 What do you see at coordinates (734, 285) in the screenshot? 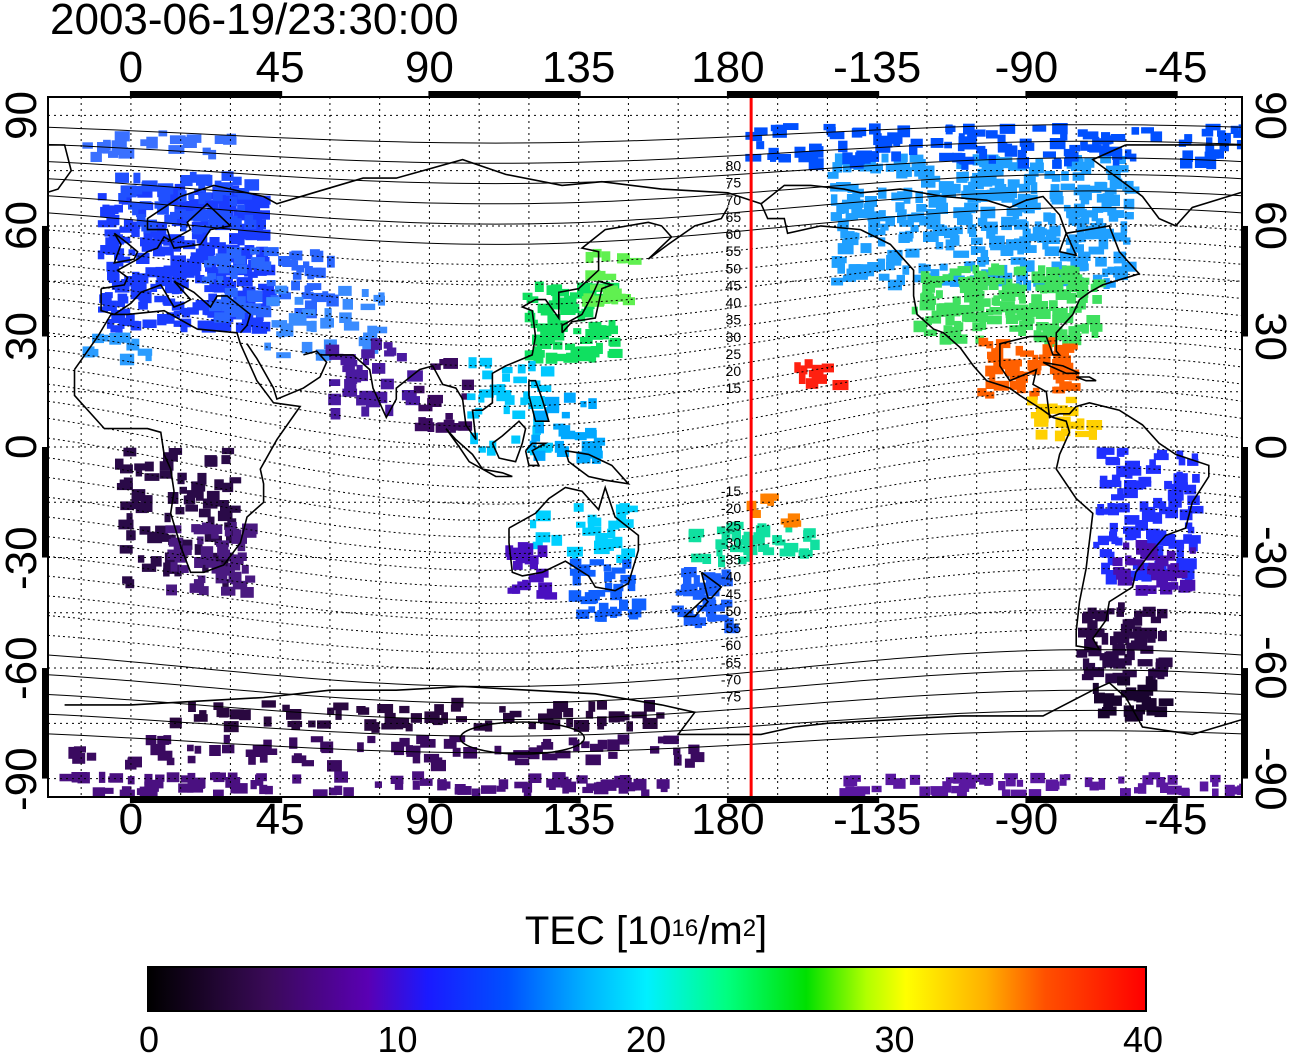
I see `contour-label: 45` at bounding box center [734, 285].